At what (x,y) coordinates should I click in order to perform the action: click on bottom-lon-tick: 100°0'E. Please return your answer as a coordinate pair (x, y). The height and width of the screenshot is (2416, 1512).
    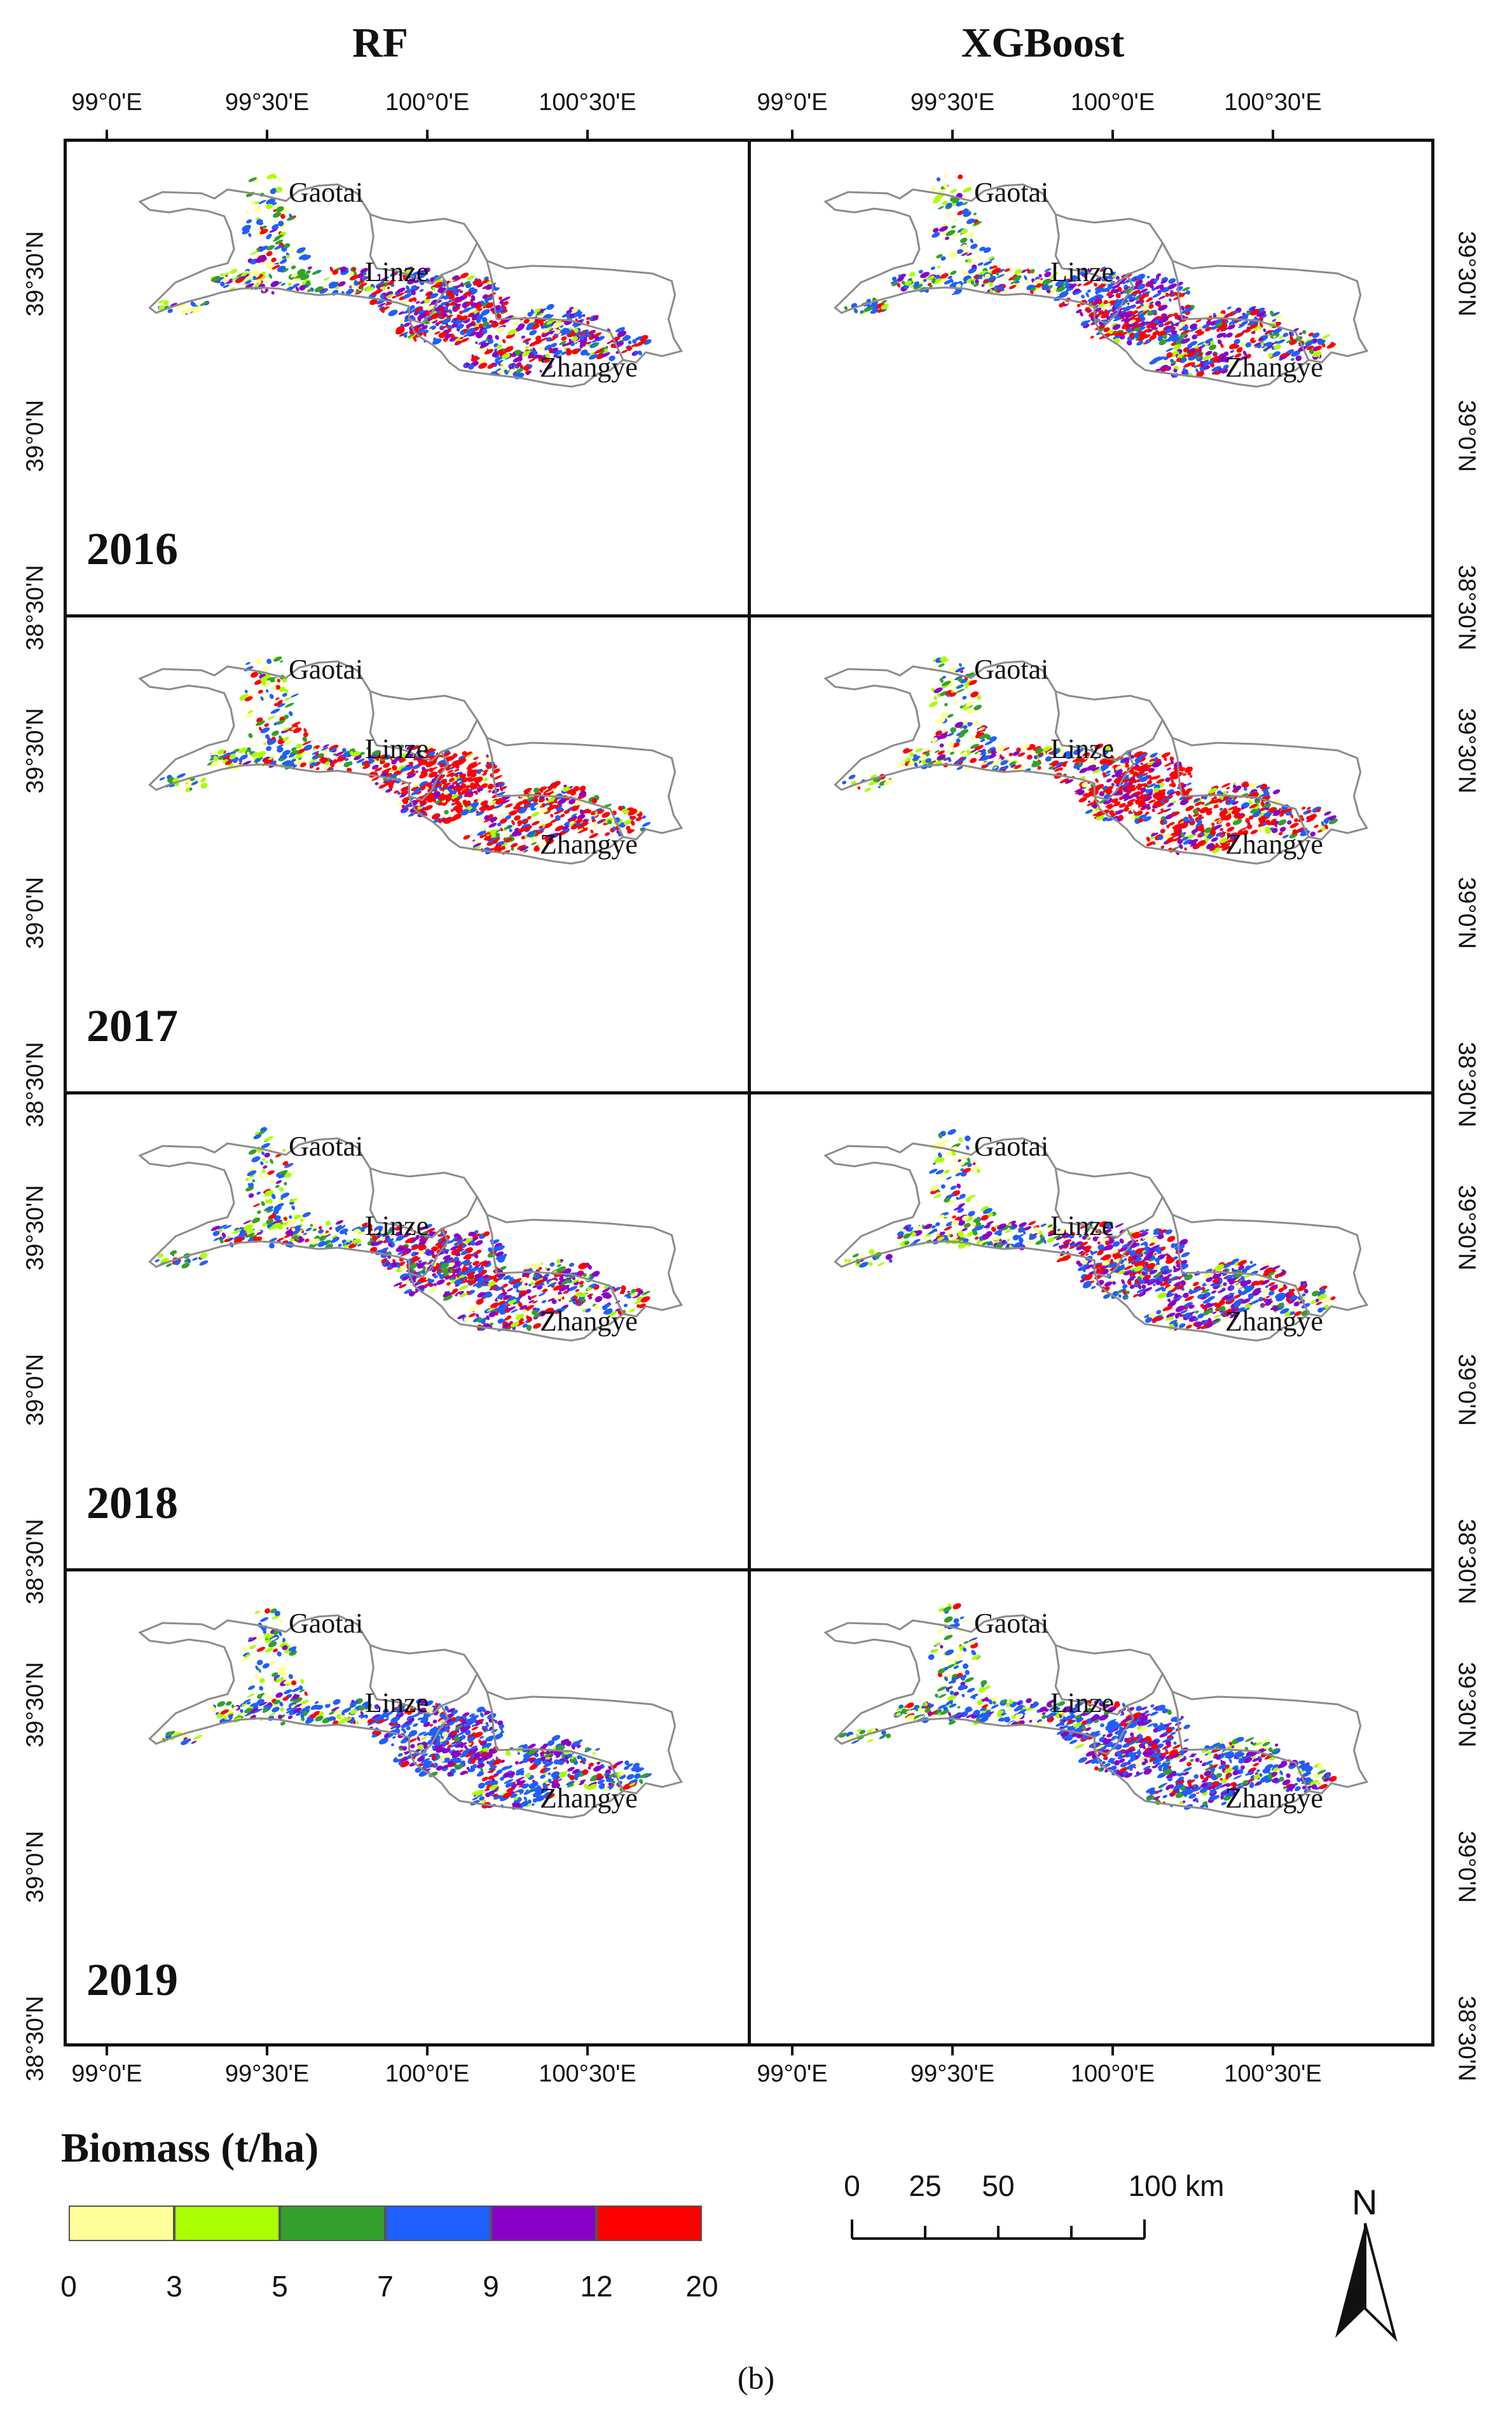
    Looking at the image, I should click on (427, 2074).